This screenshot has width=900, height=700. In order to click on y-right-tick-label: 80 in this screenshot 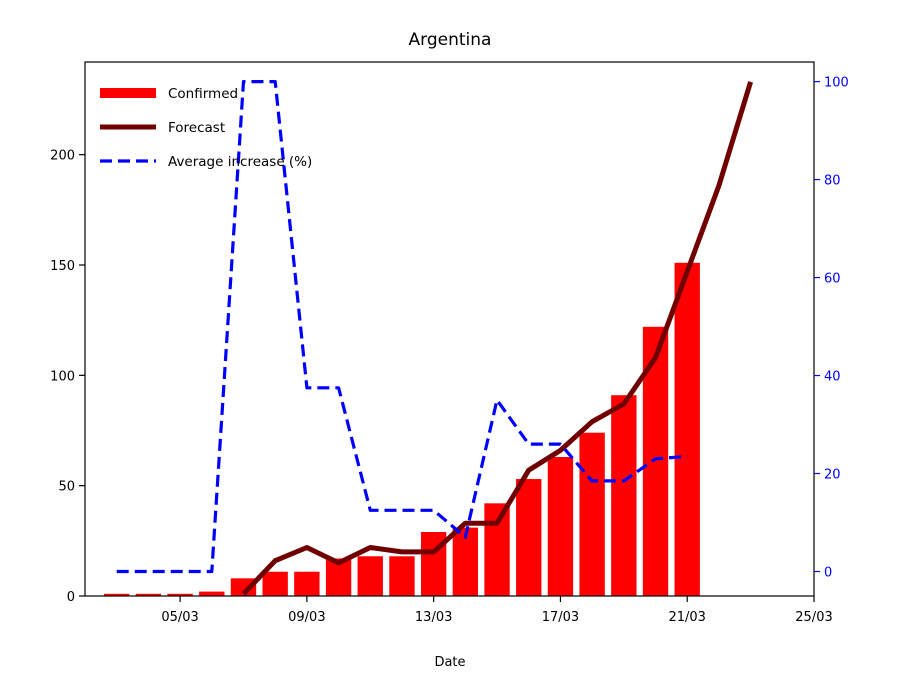, I will do `click(832, 181)`.